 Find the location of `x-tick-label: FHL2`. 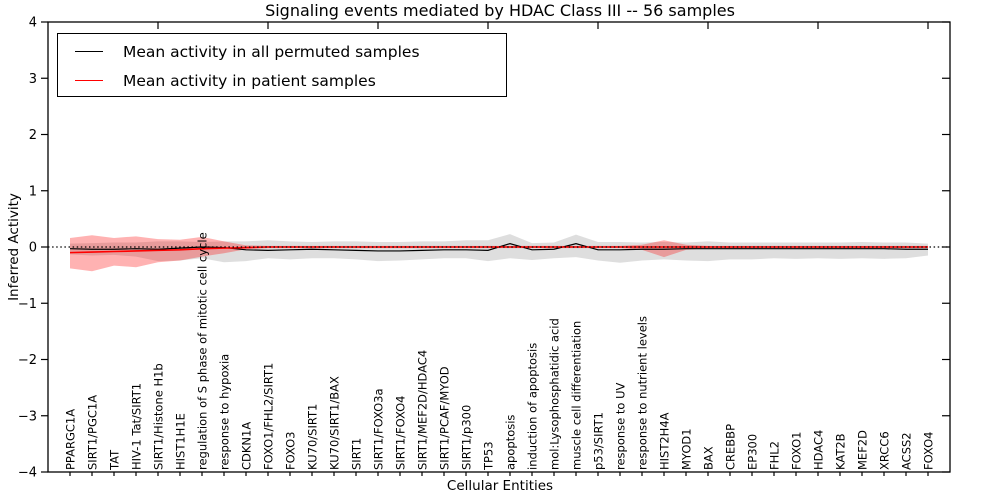

x-tick-label: FHL2 is located at coordinates (775, 455).